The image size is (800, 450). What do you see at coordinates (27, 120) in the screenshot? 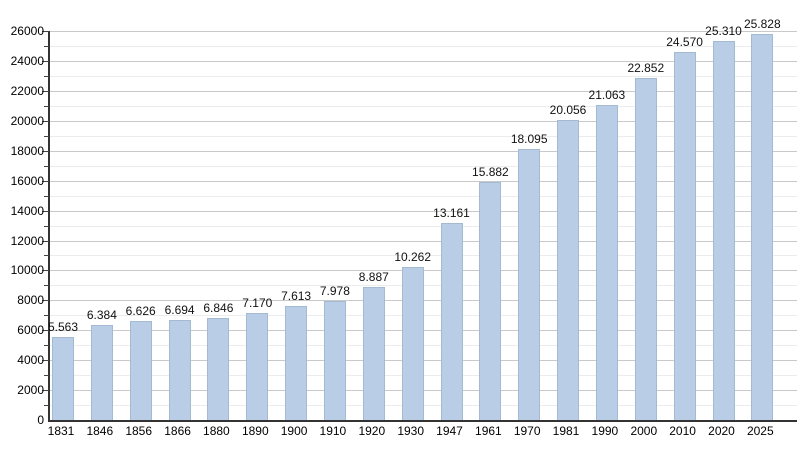
I see `y-tick-label: 20000` at bounding box center [27, 120].